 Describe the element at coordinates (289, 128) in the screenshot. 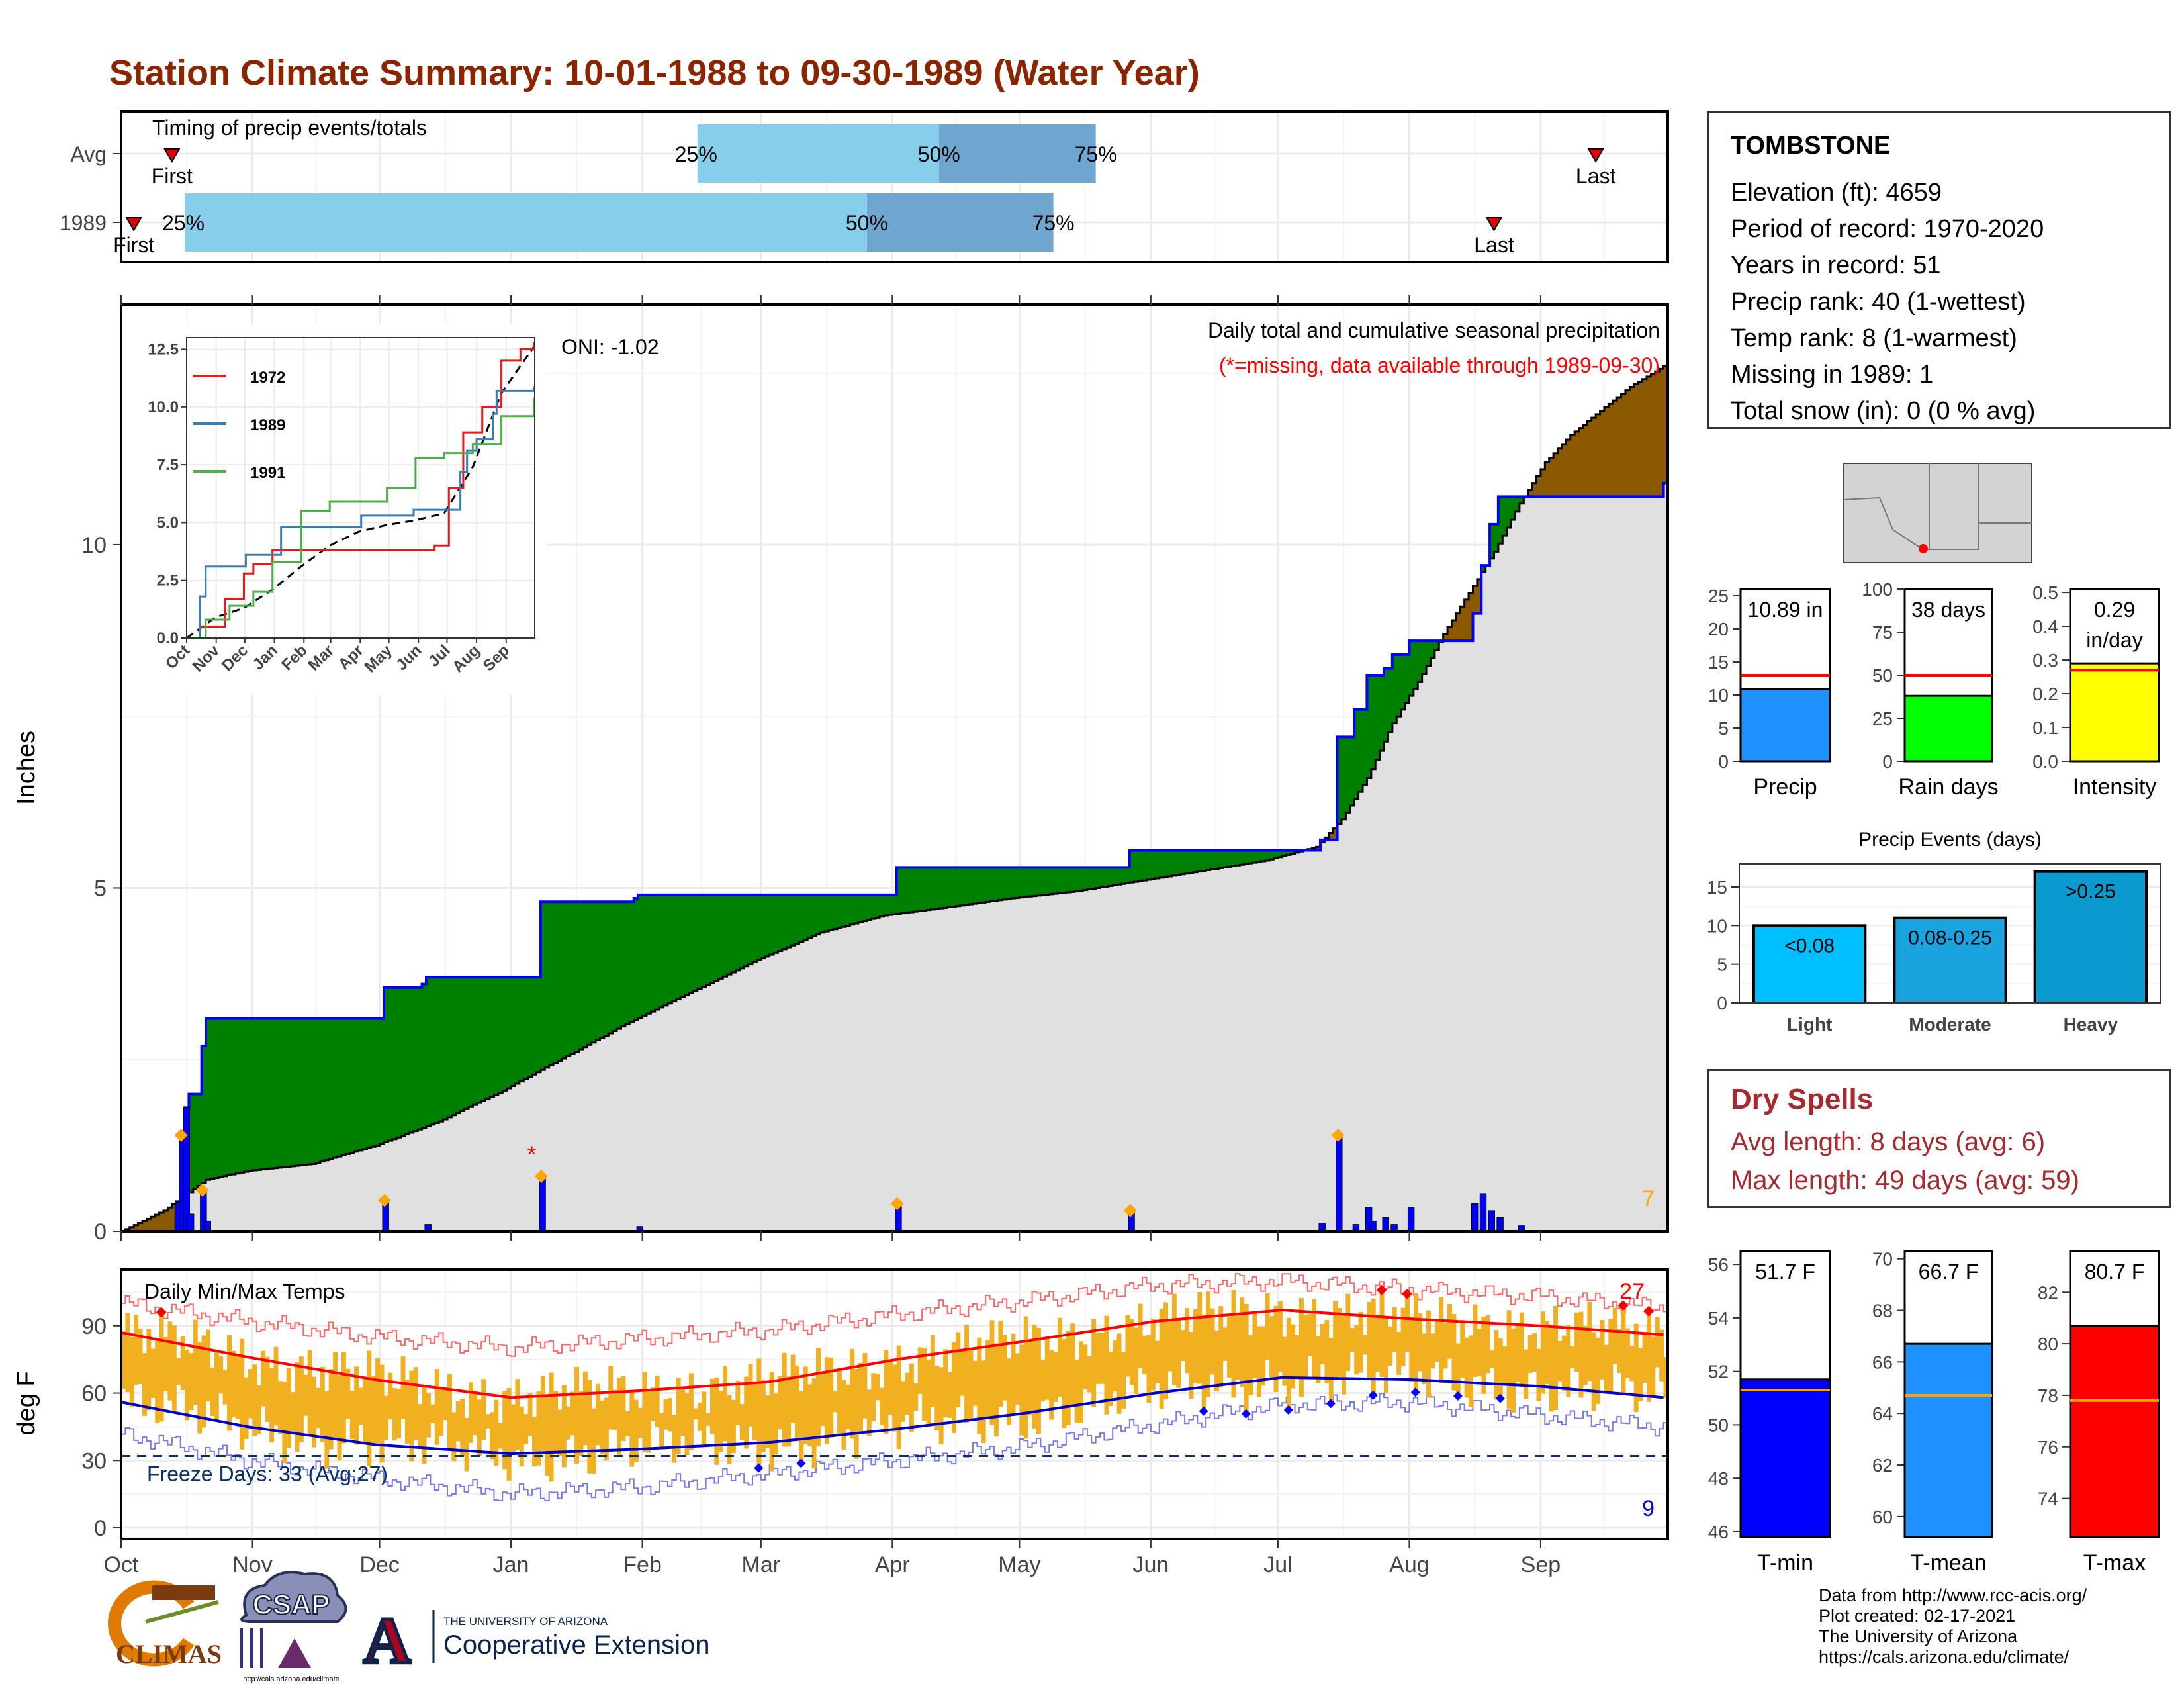

I see `timing-title: Timing of precip events/totals` at that location.